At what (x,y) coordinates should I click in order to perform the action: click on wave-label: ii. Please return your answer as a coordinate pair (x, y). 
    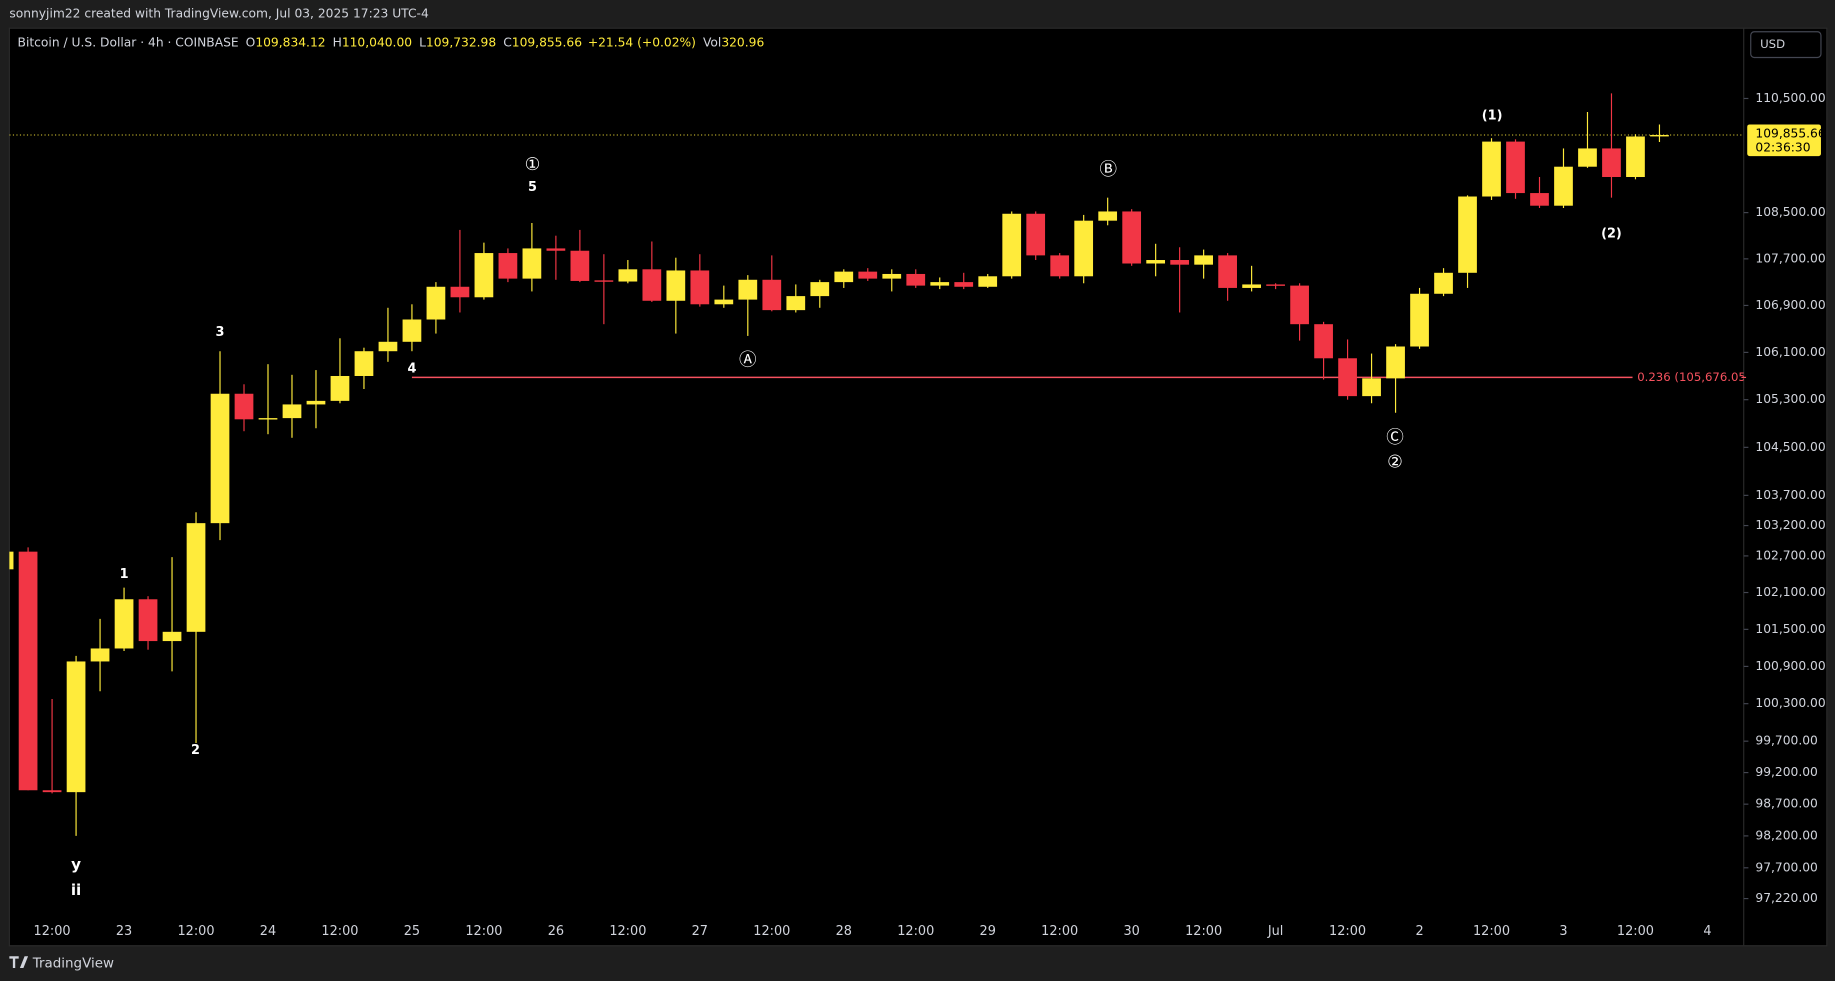
    Looking at the image, I should click on (76, 890).